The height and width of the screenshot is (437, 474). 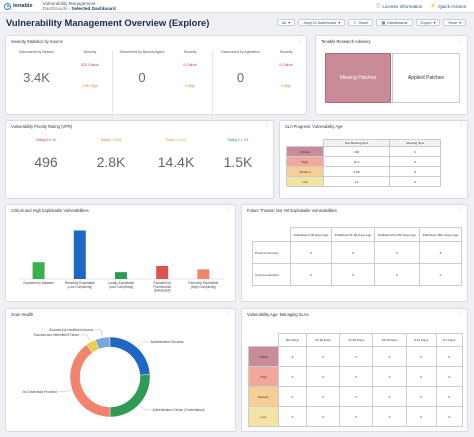 I want to click on leader-line, so click(x=65, y=391).